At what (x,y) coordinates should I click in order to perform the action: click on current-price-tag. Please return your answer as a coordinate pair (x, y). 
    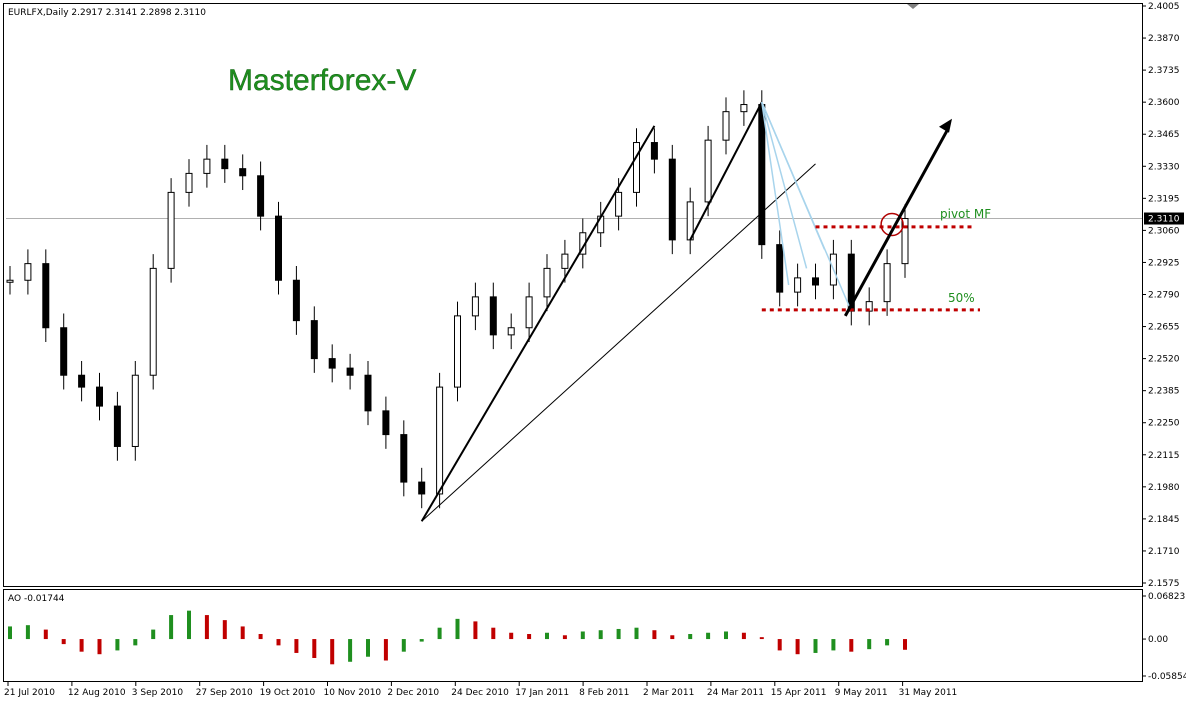
    Looking at the image, I should click on (1164, 218).